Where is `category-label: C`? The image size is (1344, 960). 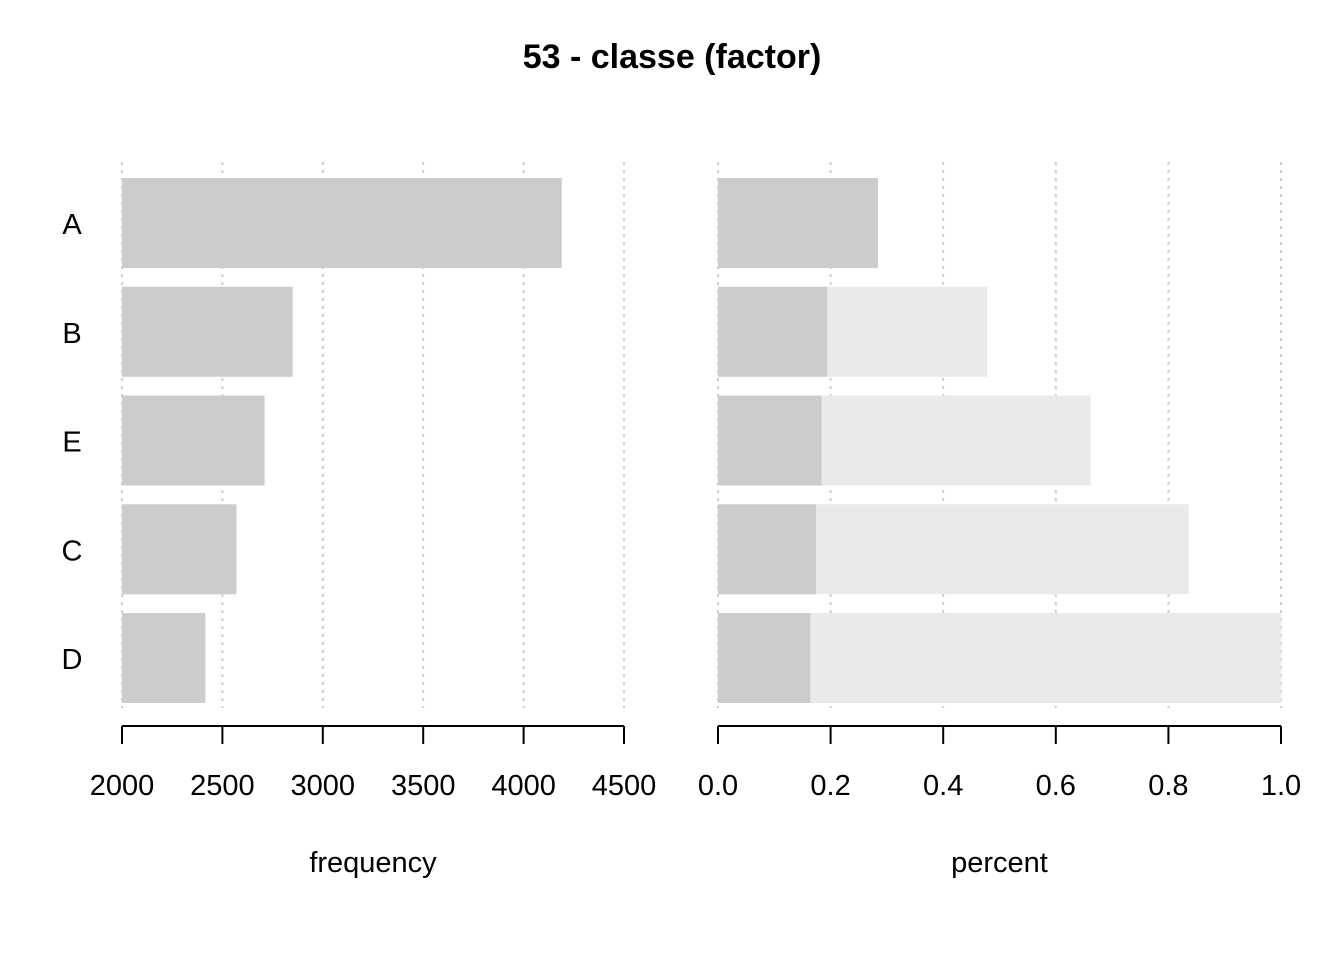 category-label: C is located at coordinates (72, 551).